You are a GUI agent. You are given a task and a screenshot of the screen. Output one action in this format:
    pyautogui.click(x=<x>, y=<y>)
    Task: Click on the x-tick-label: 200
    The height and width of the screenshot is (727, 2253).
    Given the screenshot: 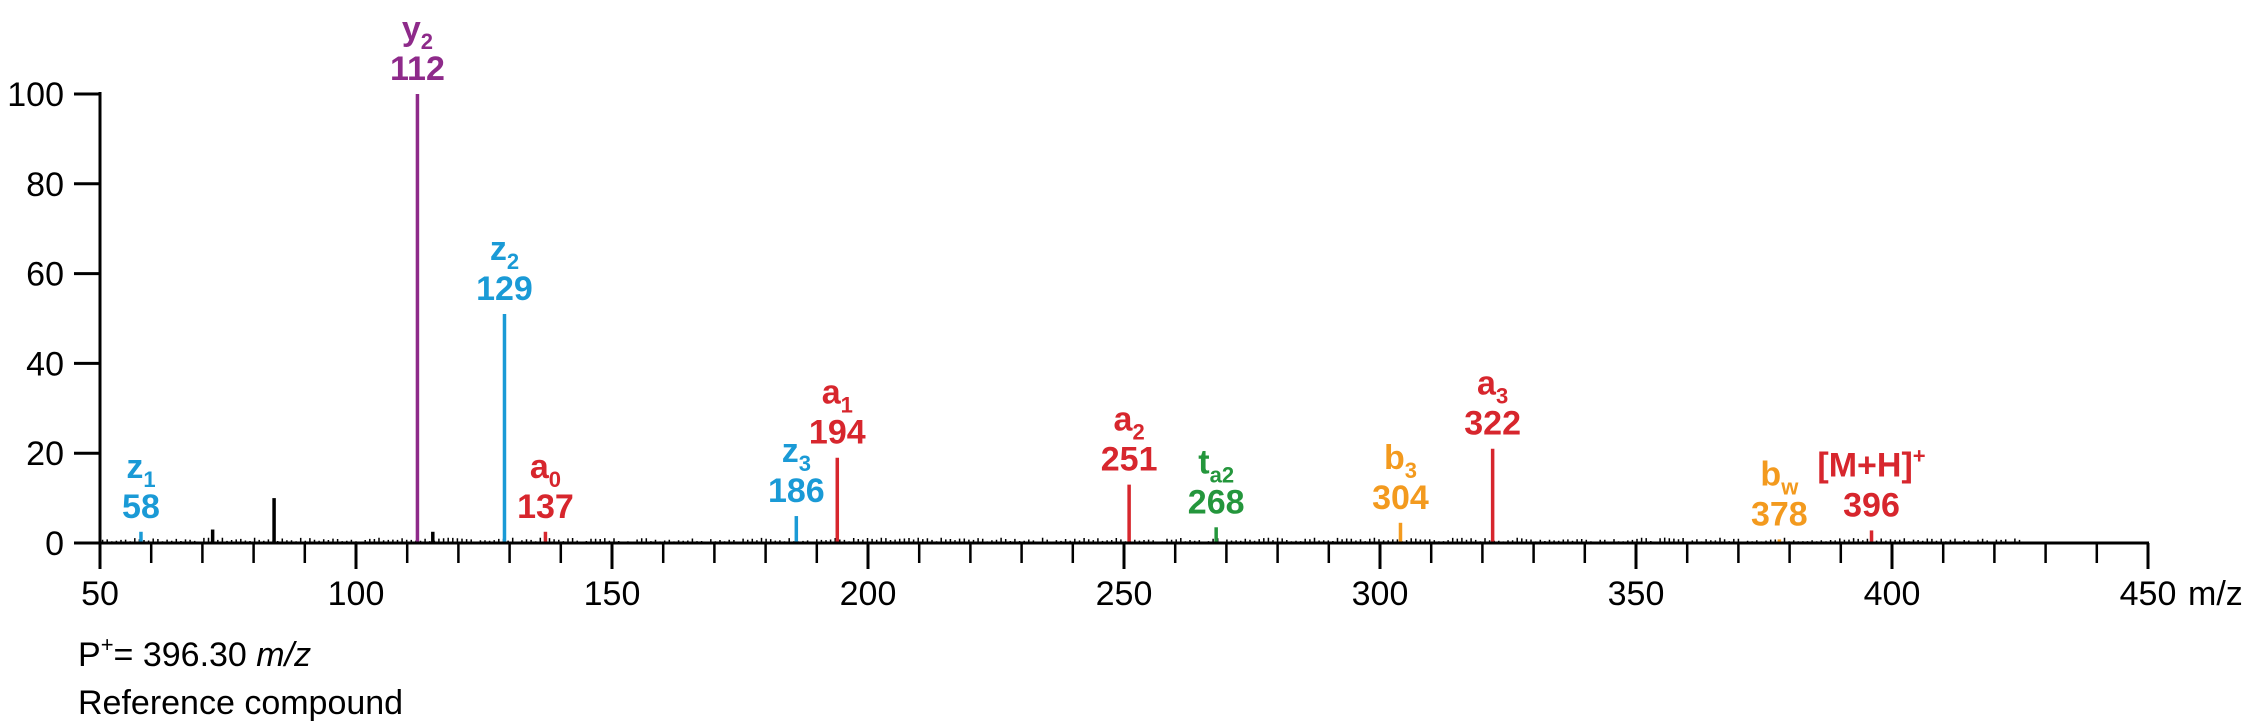 What is the action you would take?
    pyautogui.click(x=868, y=594)
    